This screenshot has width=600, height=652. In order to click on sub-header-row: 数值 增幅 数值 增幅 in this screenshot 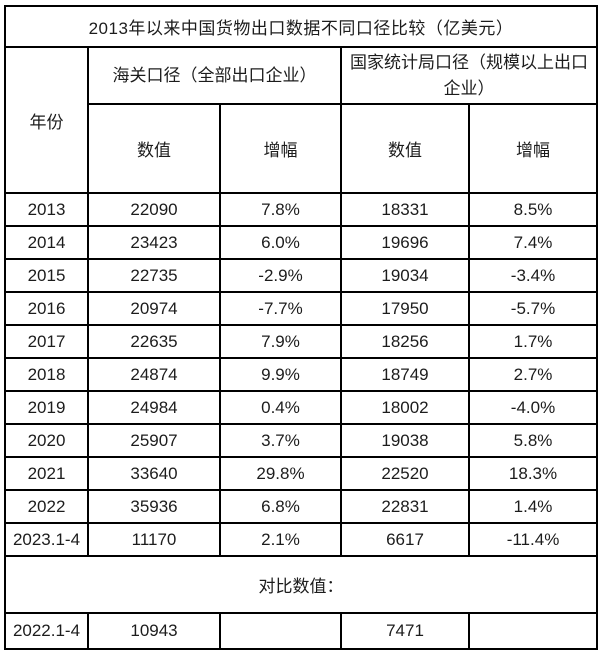, I will do `click(302, 148)`.